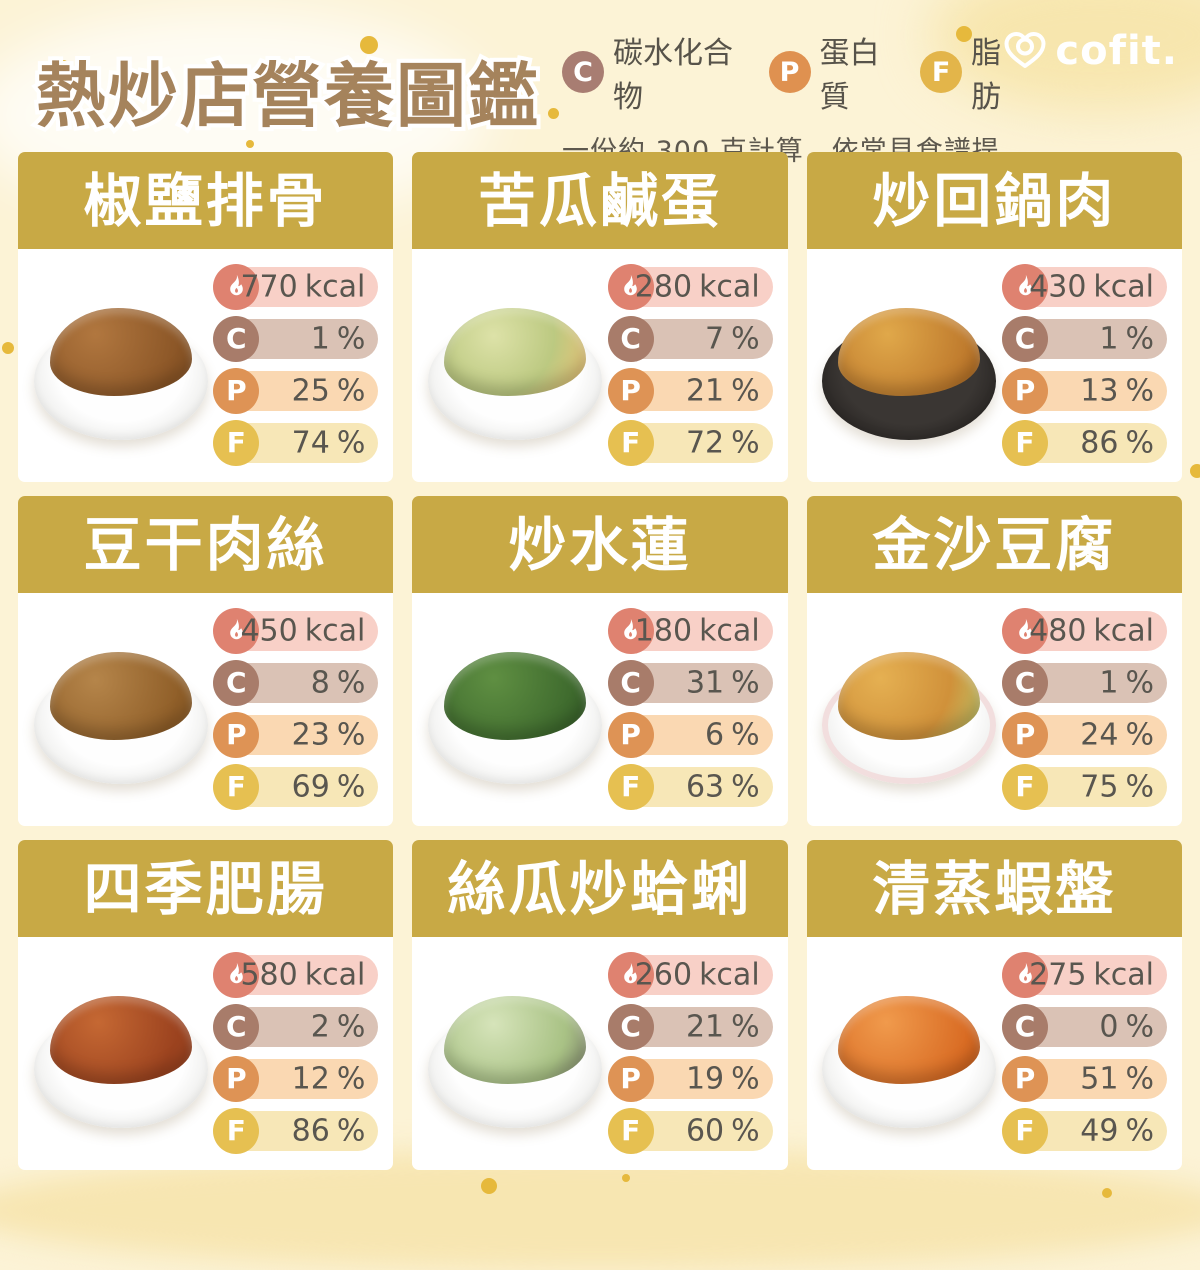  Describe the element at coordinates (1058, 630) in the screenshot. I see `calorie-number: 480` at that location.